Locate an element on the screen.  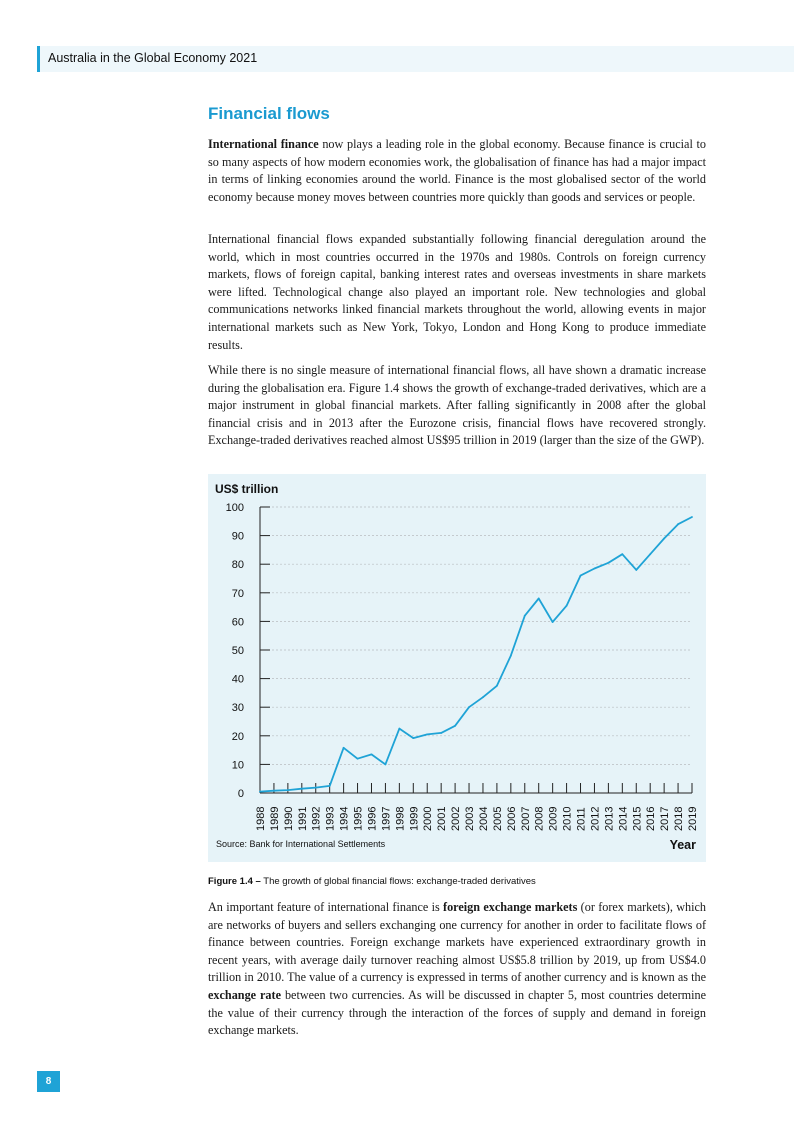
running-header-title: Australia in the Global Economy 2021 is located at coordinates (153, 58).